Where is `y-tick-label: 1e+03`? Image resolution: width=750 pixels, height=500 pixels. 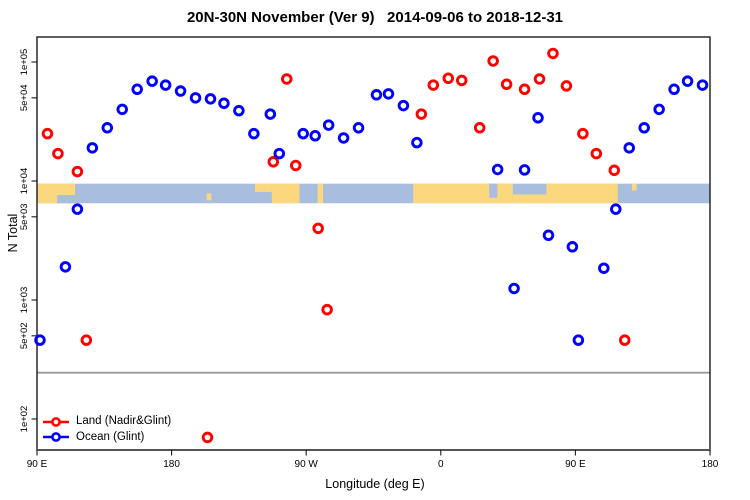
y-tick-label: 1e+03 is located at coordinates (24, 300).